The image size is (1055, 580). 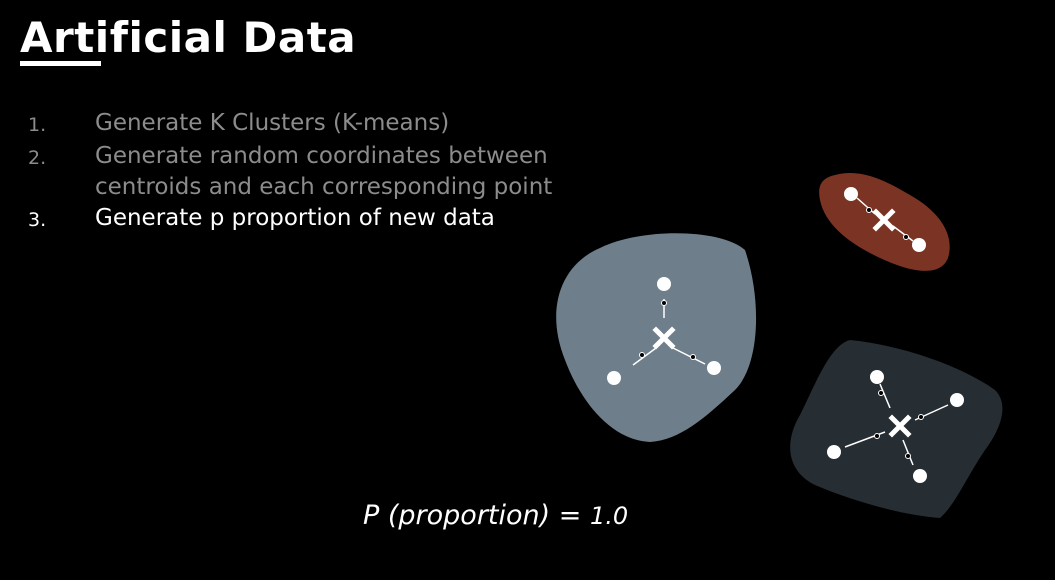 What do you see at coordinates (272, 123) in the screenshot?
I see `step-line: Generate K Clusters (K-means)` at bounding box center [272, 123].